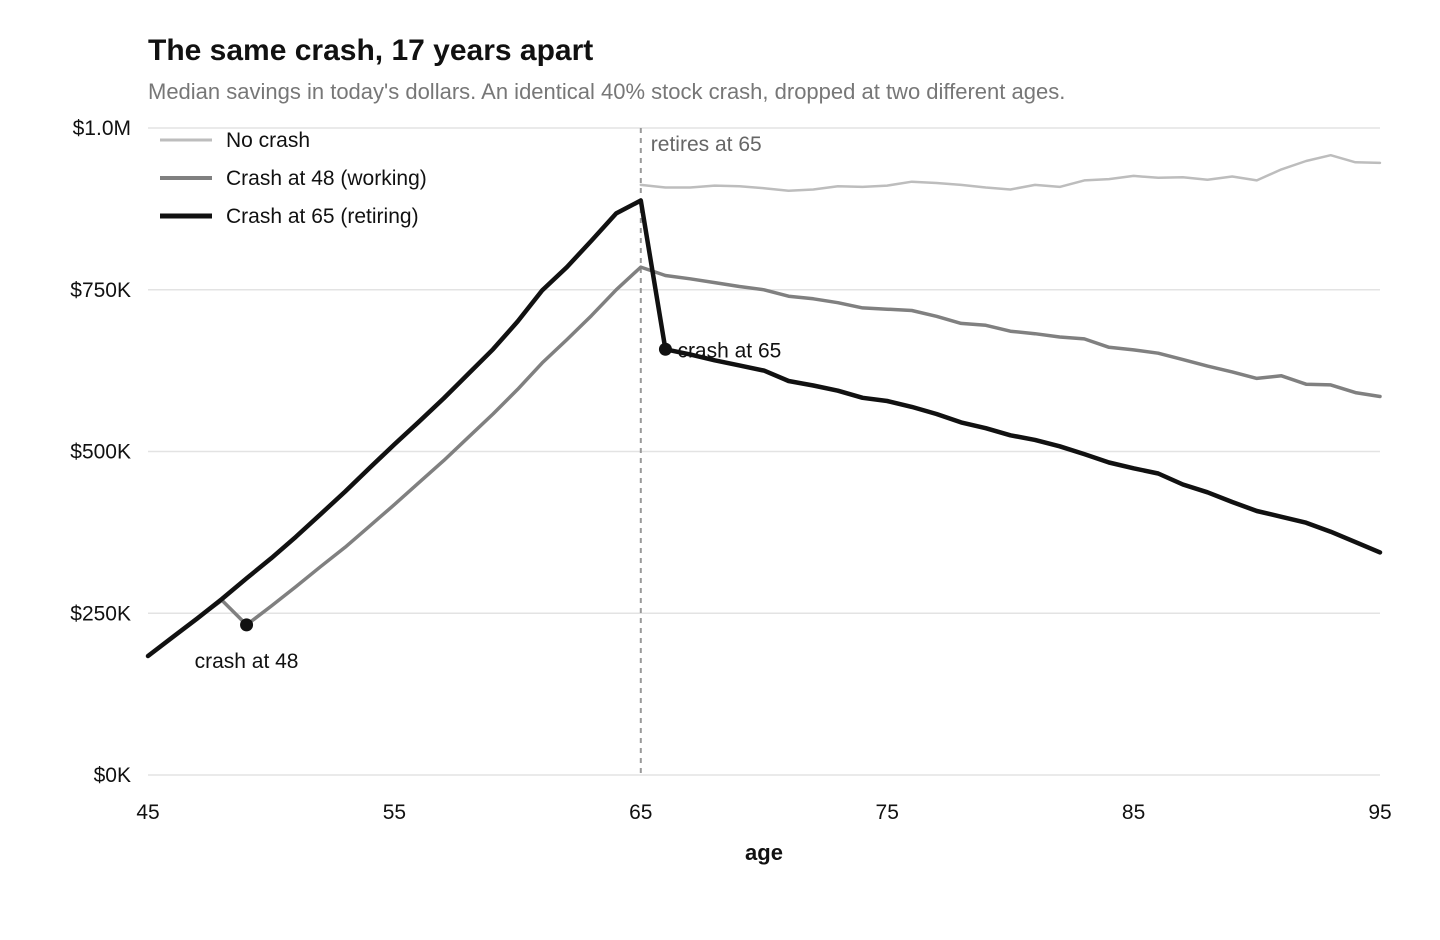  What do you see at coordinates (763, 812) in the screenshot?
I see `x-axis: 45 55 65 75 85 95` at bounding box center [763, 812].